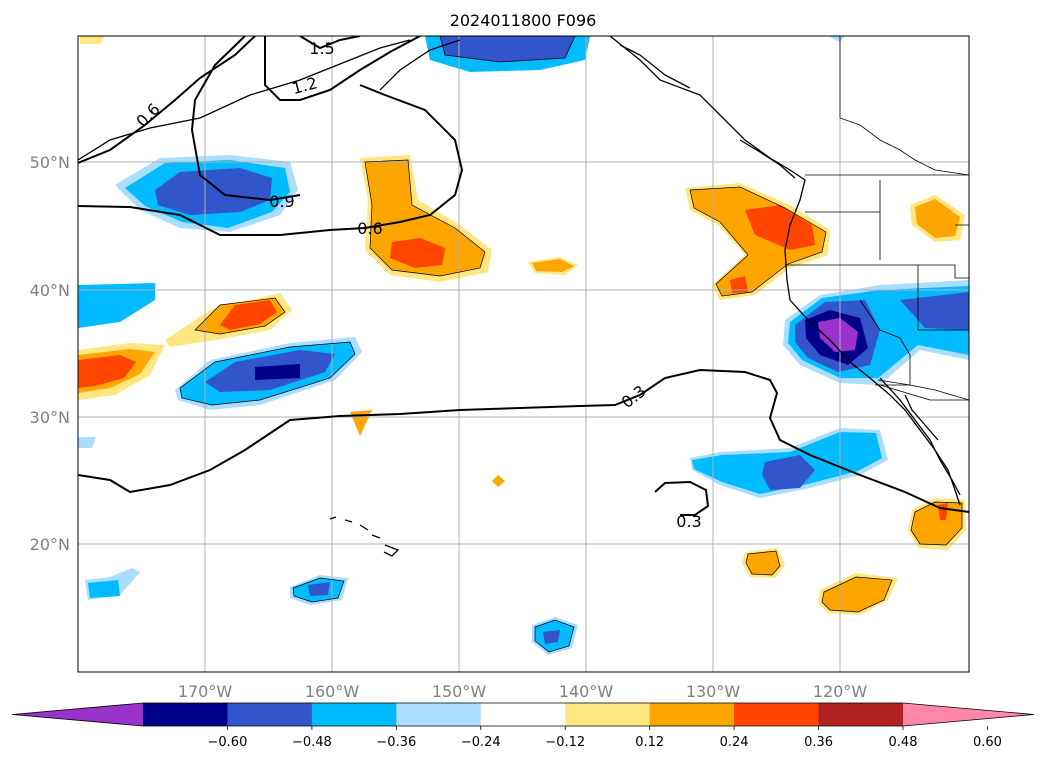 This screenshot has width=1047, height=765. What do you see at coordinates (50, 544) in the screenshot?
I see `lat-label: 20°N` at bounding box center [50, 544].